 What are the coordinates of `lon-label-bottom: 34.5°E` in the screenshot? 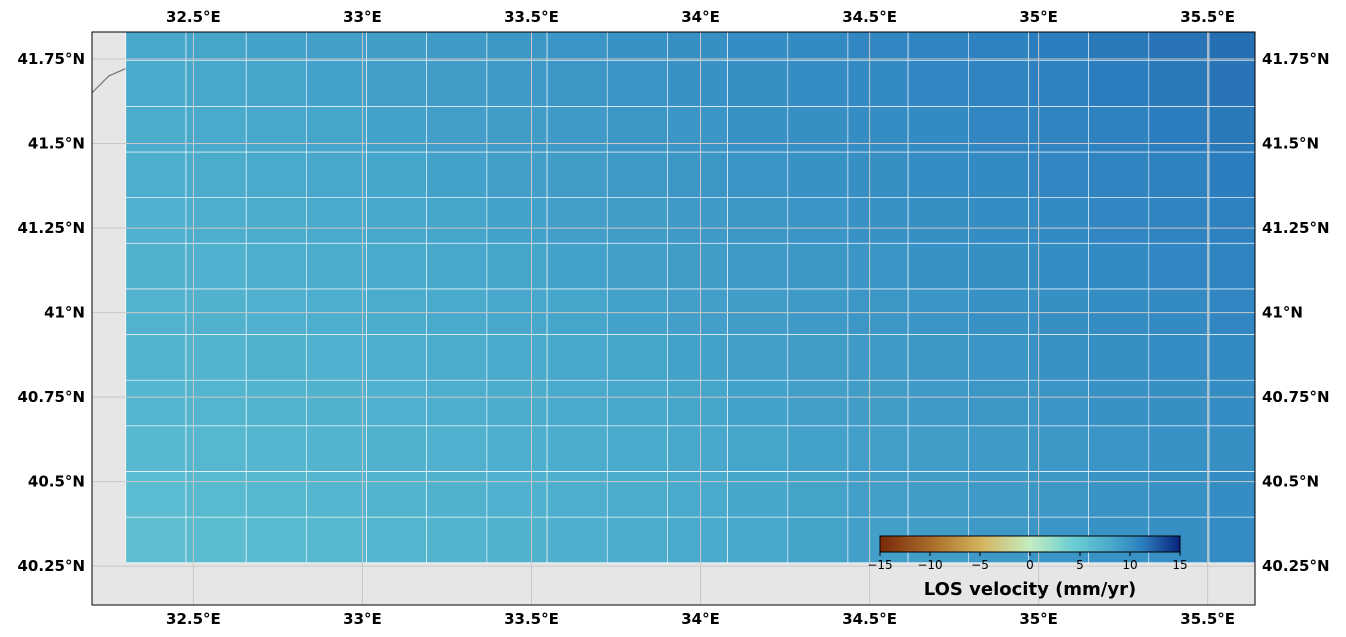 It's located at (869, 619).